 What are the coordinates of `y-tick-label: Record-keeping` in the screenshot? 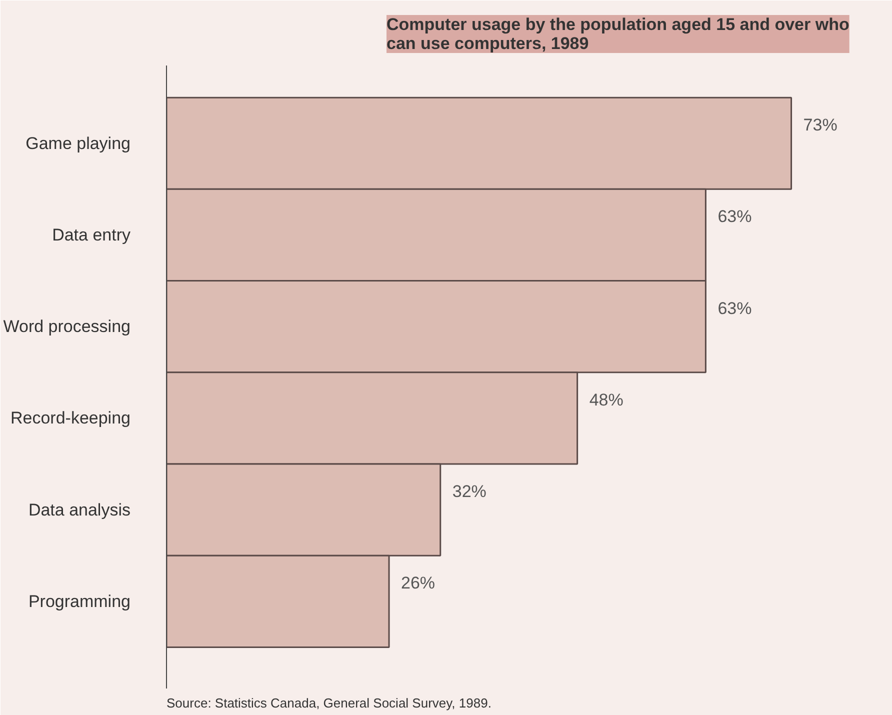 It's located at (70, 418).